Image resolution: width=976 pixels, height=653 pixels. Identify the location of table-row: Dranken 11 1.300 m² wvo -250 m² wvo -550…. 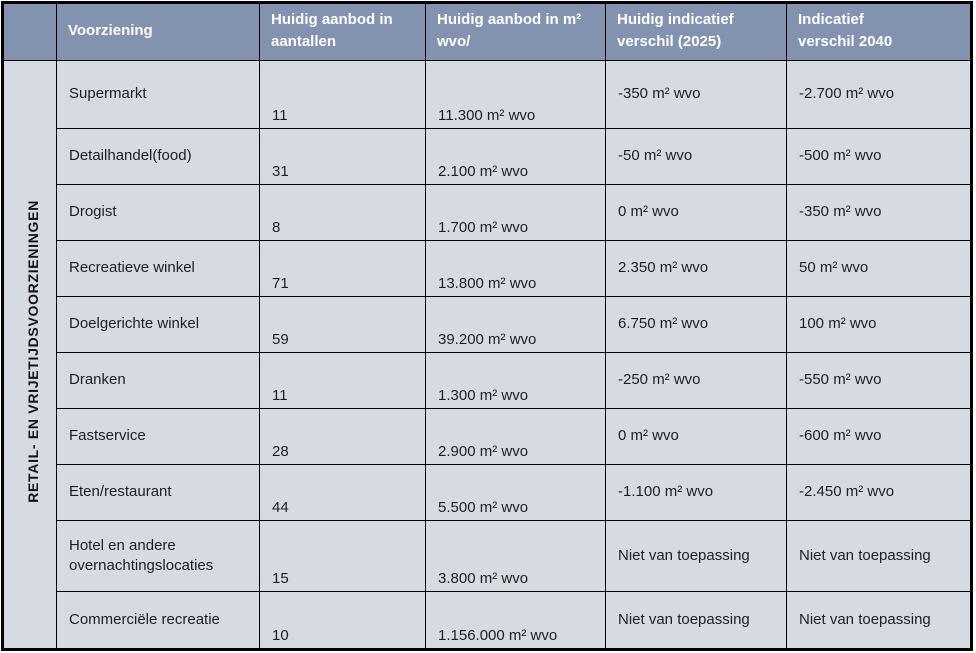
(487, 380).